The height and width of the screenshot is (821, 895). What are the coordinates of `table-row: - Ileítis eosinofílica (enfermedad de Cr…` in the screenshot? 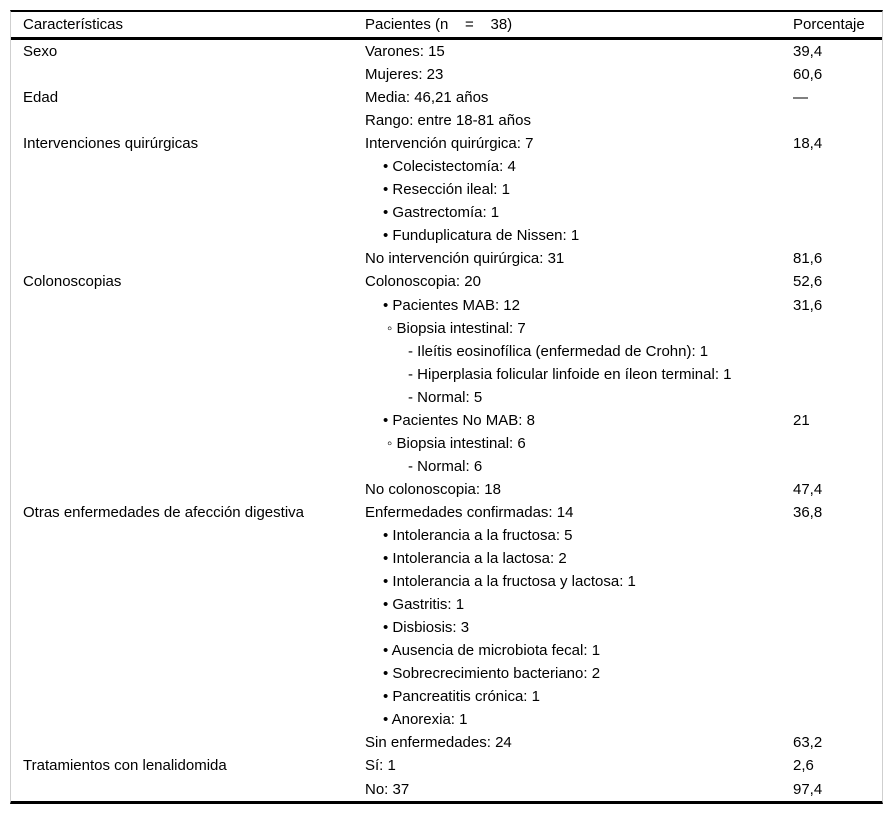 It's located at (446, 351).